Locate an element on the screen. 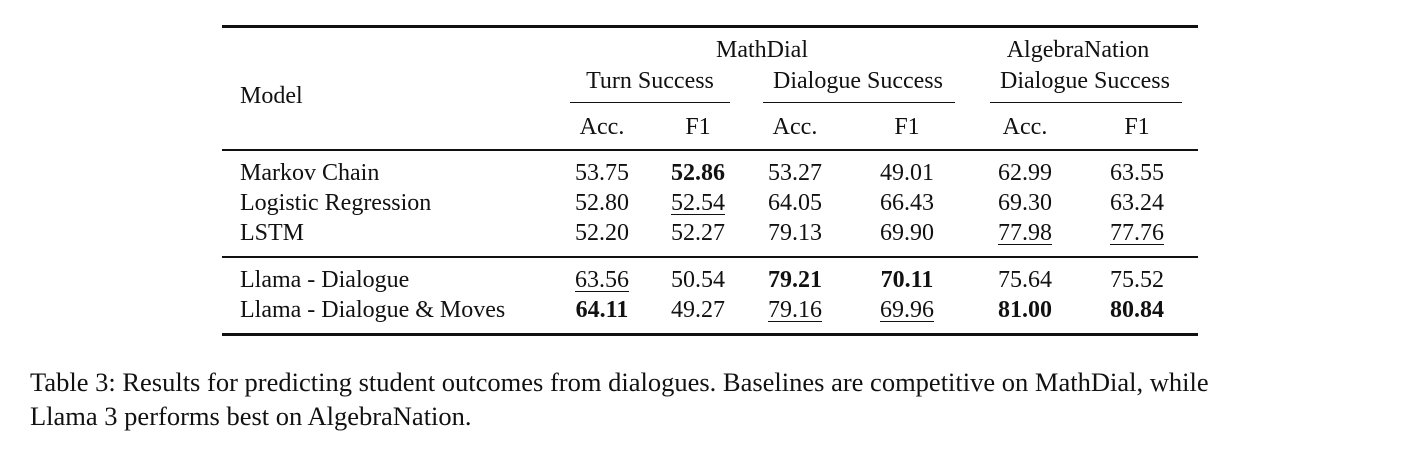 This screenshot has height=465, width=1420. cell: 63.24 is located at coordinates (1137, 203).